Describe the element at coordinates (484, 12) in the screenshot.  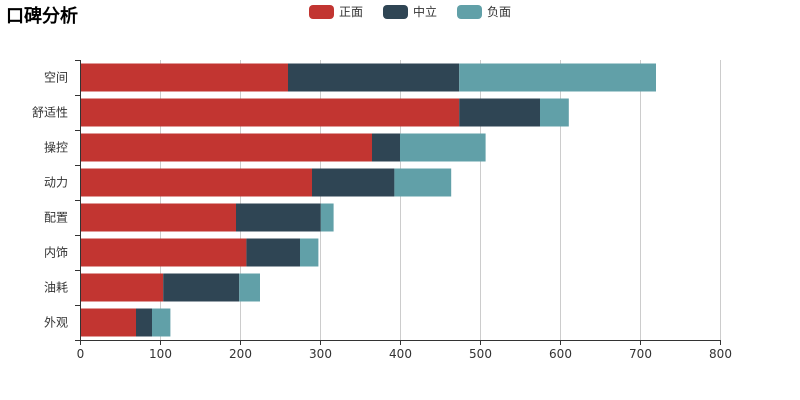
I see `legend-item-负面: 负面` at that location.